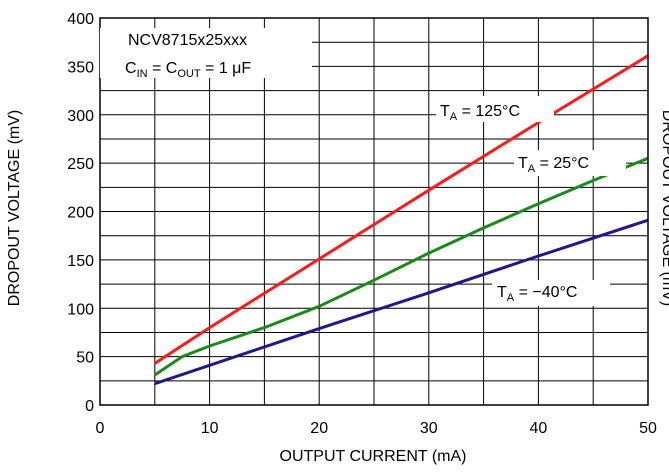  What do you see at coordinates (80, 164) in the screenshot?
I see `y-tick-label: 250` at bounding box center [80, 164].